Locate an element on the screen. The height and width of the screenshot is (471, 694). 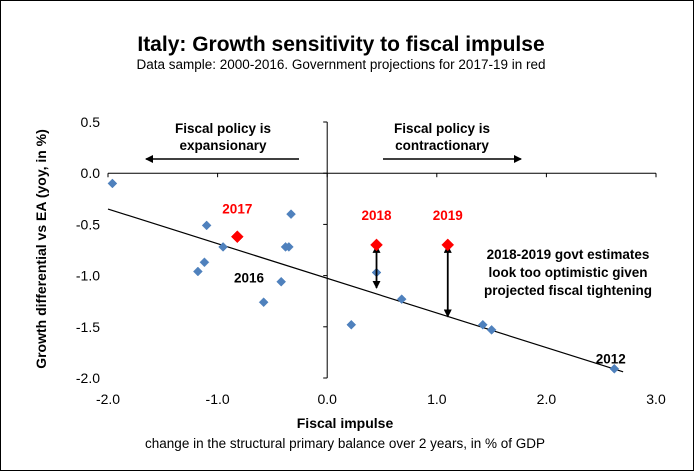
note-line1: 2018-2019 govt estimates is located at coordinates (568, 254).